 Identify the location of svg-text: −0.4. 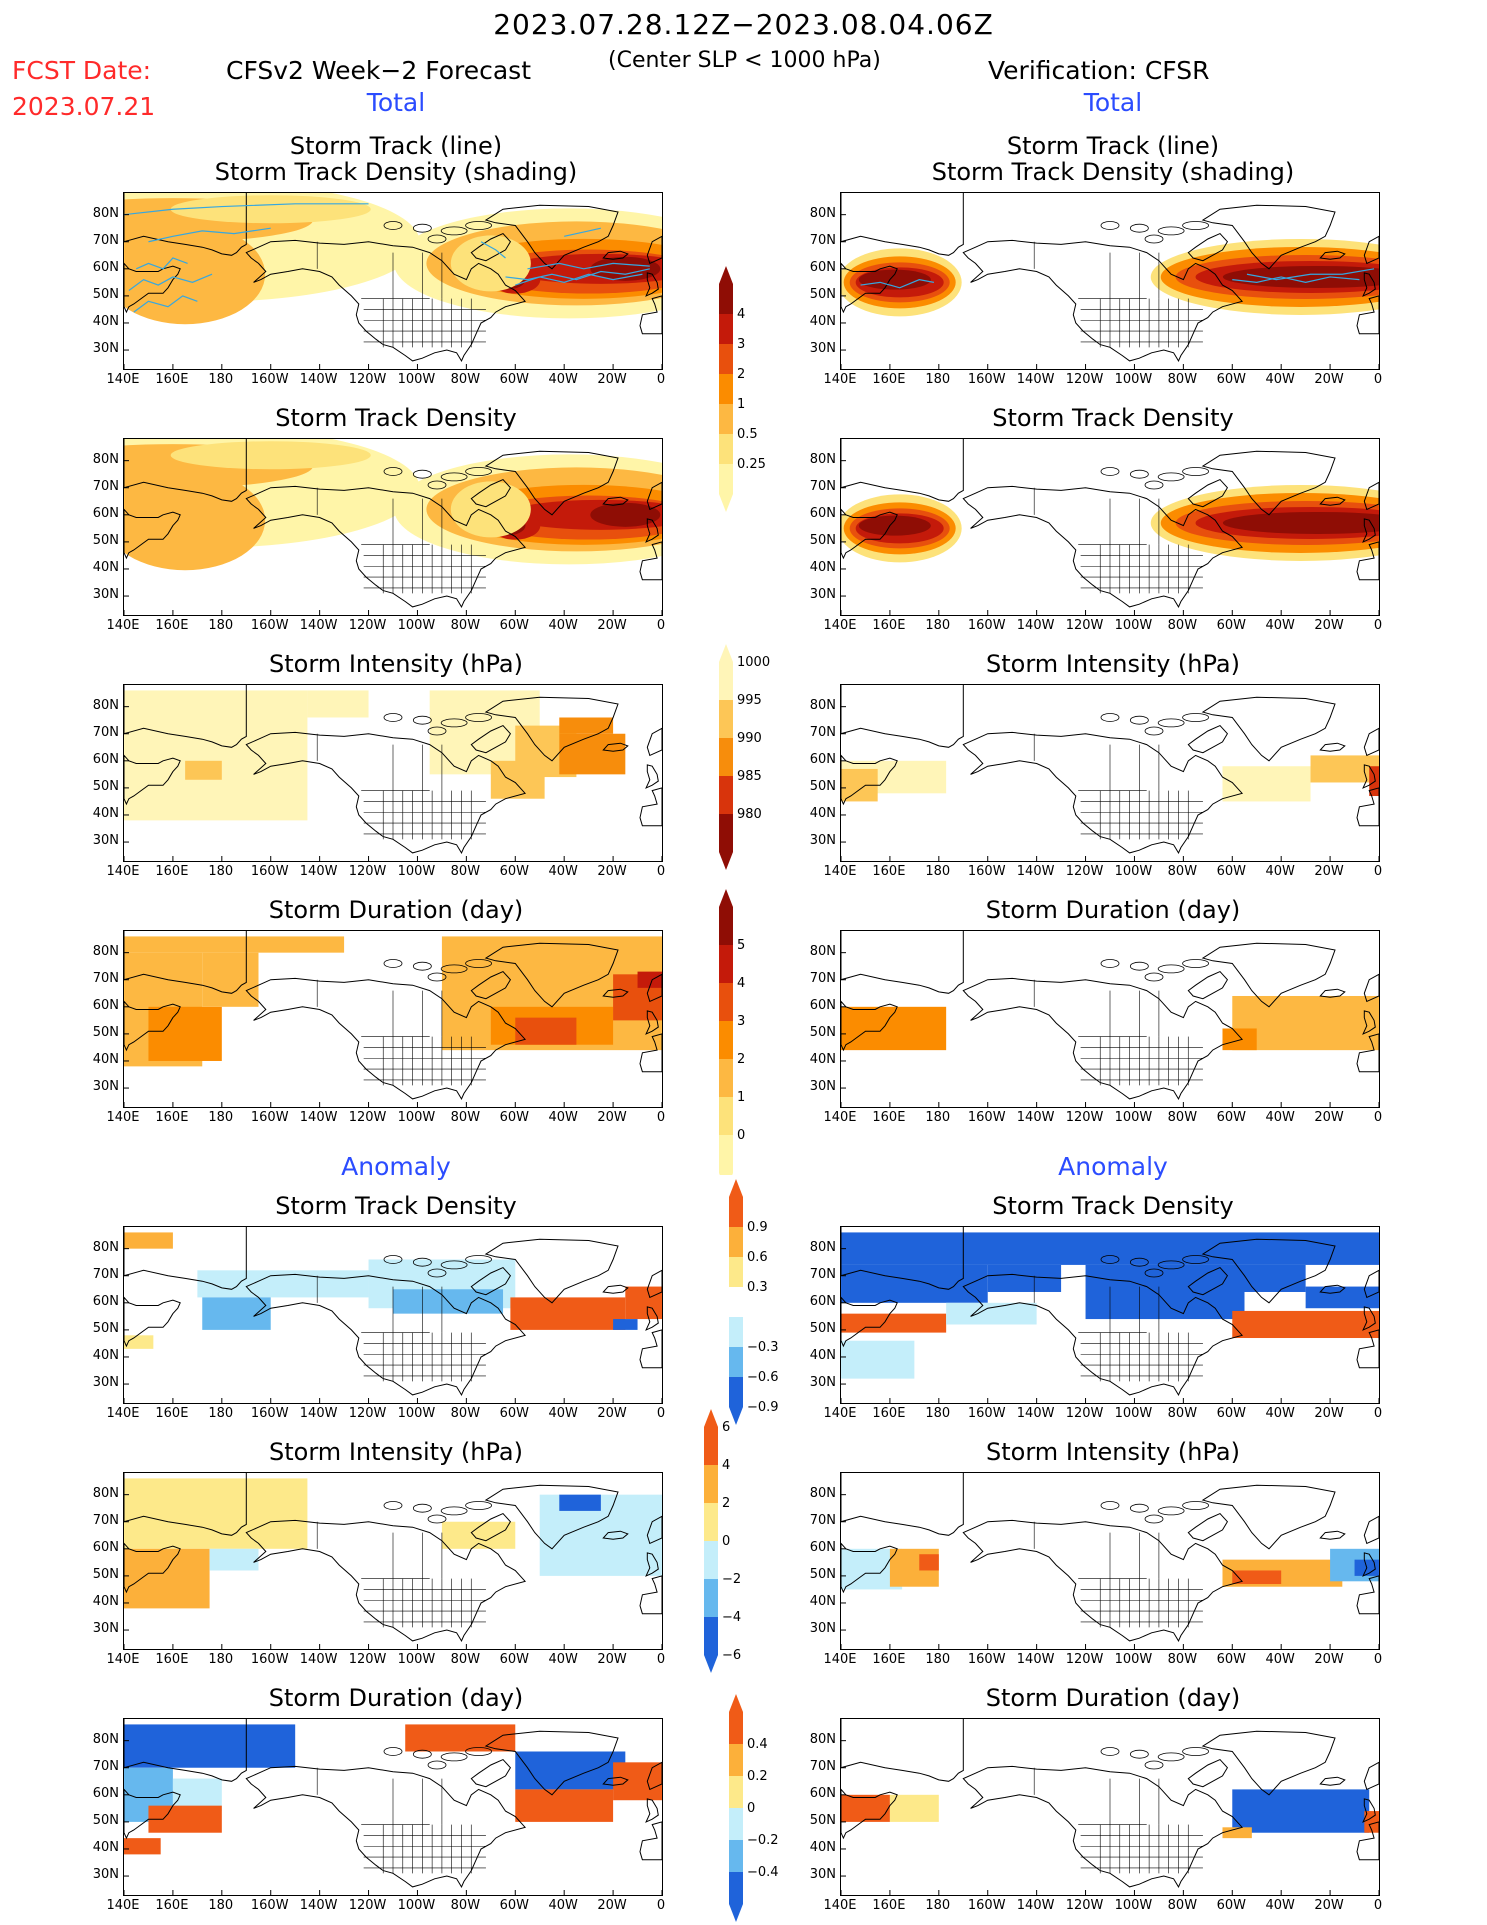
(763, 1872).